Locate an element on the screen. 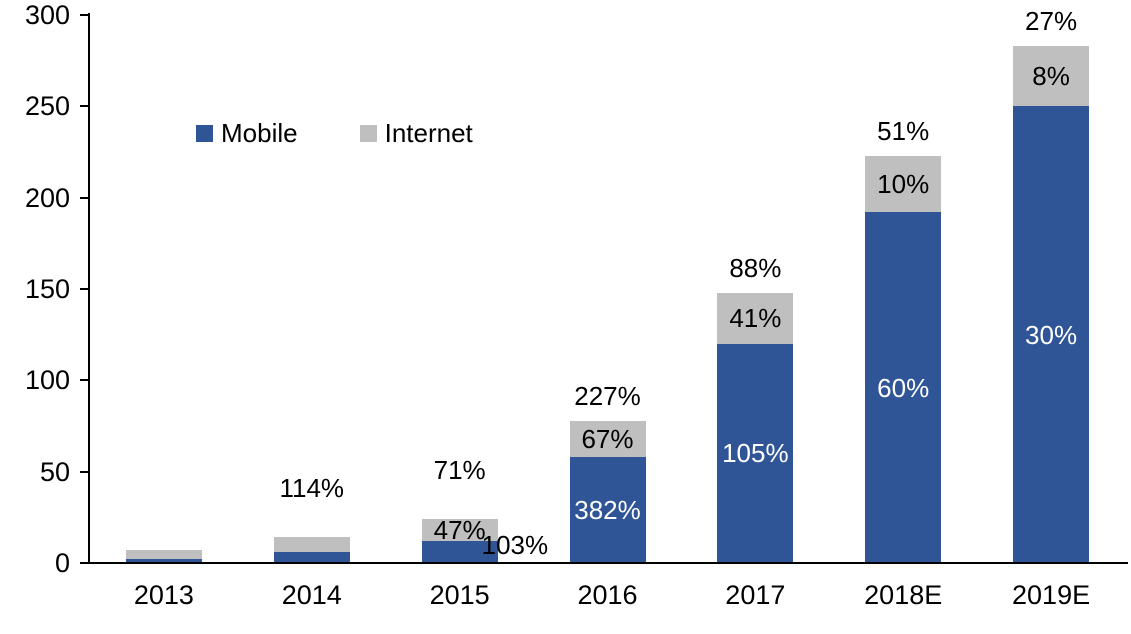 The height and width of the screenshot is (634, 1131). y-tick-label: 50 is located at coordinates (54, 471).